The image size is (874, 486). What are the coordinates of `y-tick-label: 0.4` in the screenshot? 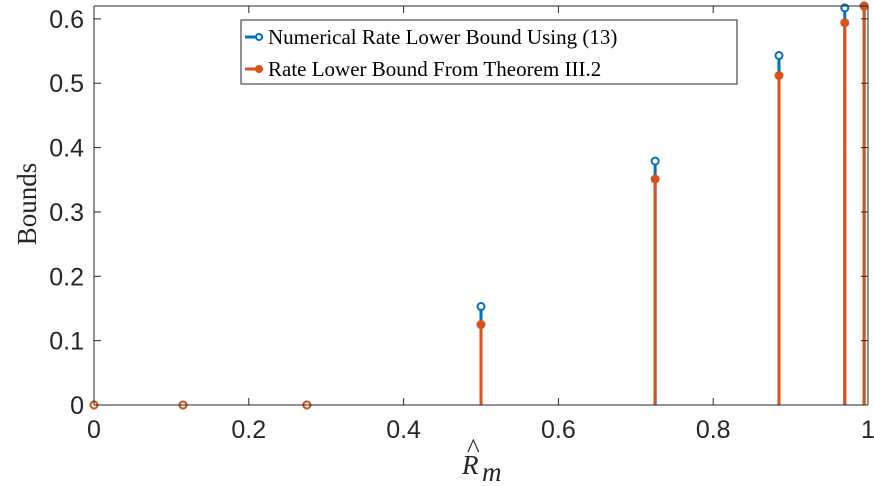 It's located at (66, 149).